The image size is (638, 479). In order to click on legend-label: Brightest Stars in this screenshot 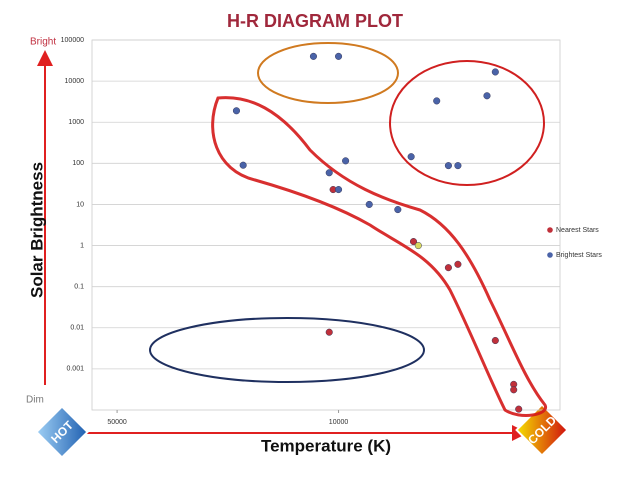, I will do `click(579, 255)`.